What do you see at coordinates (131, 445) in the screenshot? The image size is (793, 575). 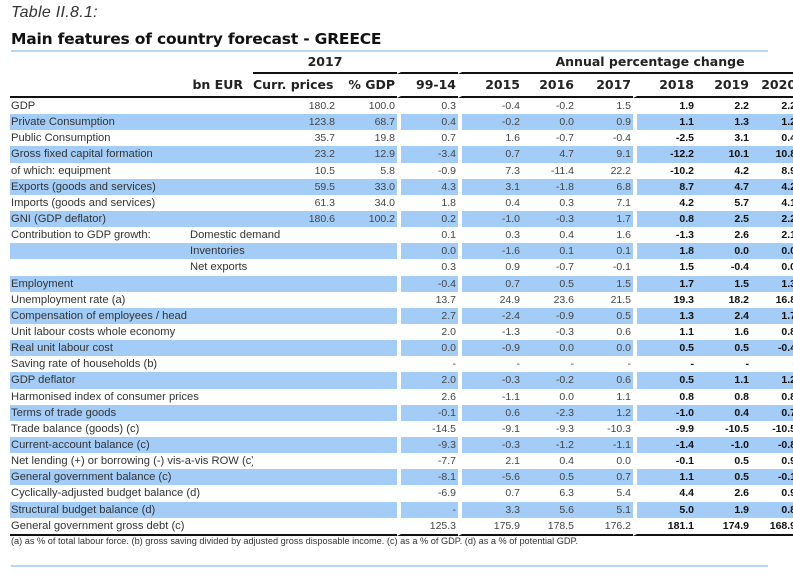 I see `row-label: Current-account balance (c)` at bounding box center [131, 445].